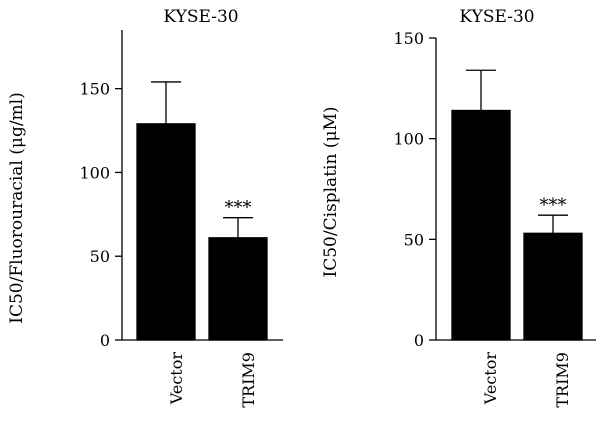 This screenshot has width=600, height=438. Describe the element at coordinates (331, 191) in the screenshot. I see `y-axis-label: IC50/Cisplatin (μM)` at that location.